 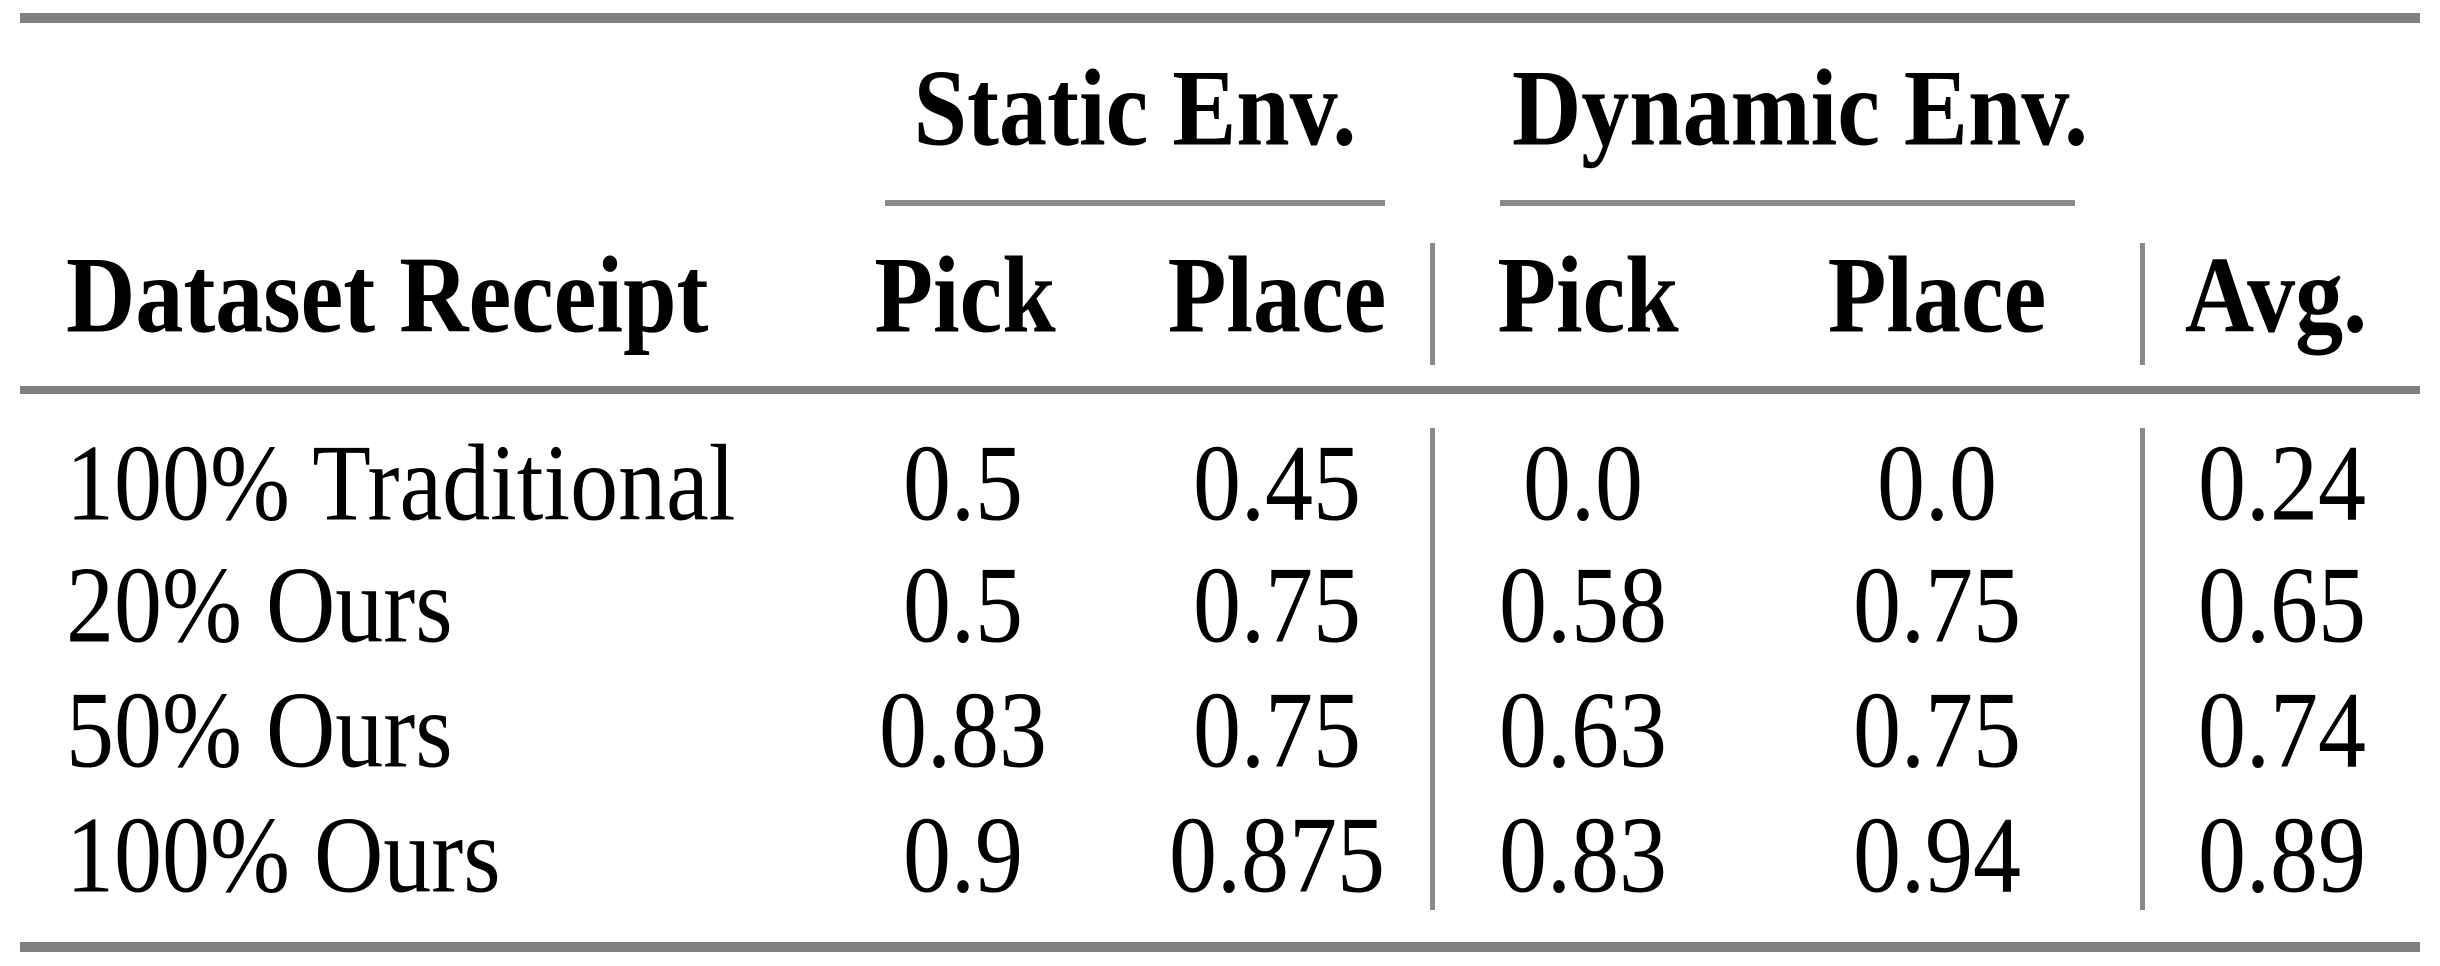 What do you see at coordinates (1583, 854) in the screenshot?
I see `row3-dynamic-pick-value: 0.83` at bounding box center [1583, 854].